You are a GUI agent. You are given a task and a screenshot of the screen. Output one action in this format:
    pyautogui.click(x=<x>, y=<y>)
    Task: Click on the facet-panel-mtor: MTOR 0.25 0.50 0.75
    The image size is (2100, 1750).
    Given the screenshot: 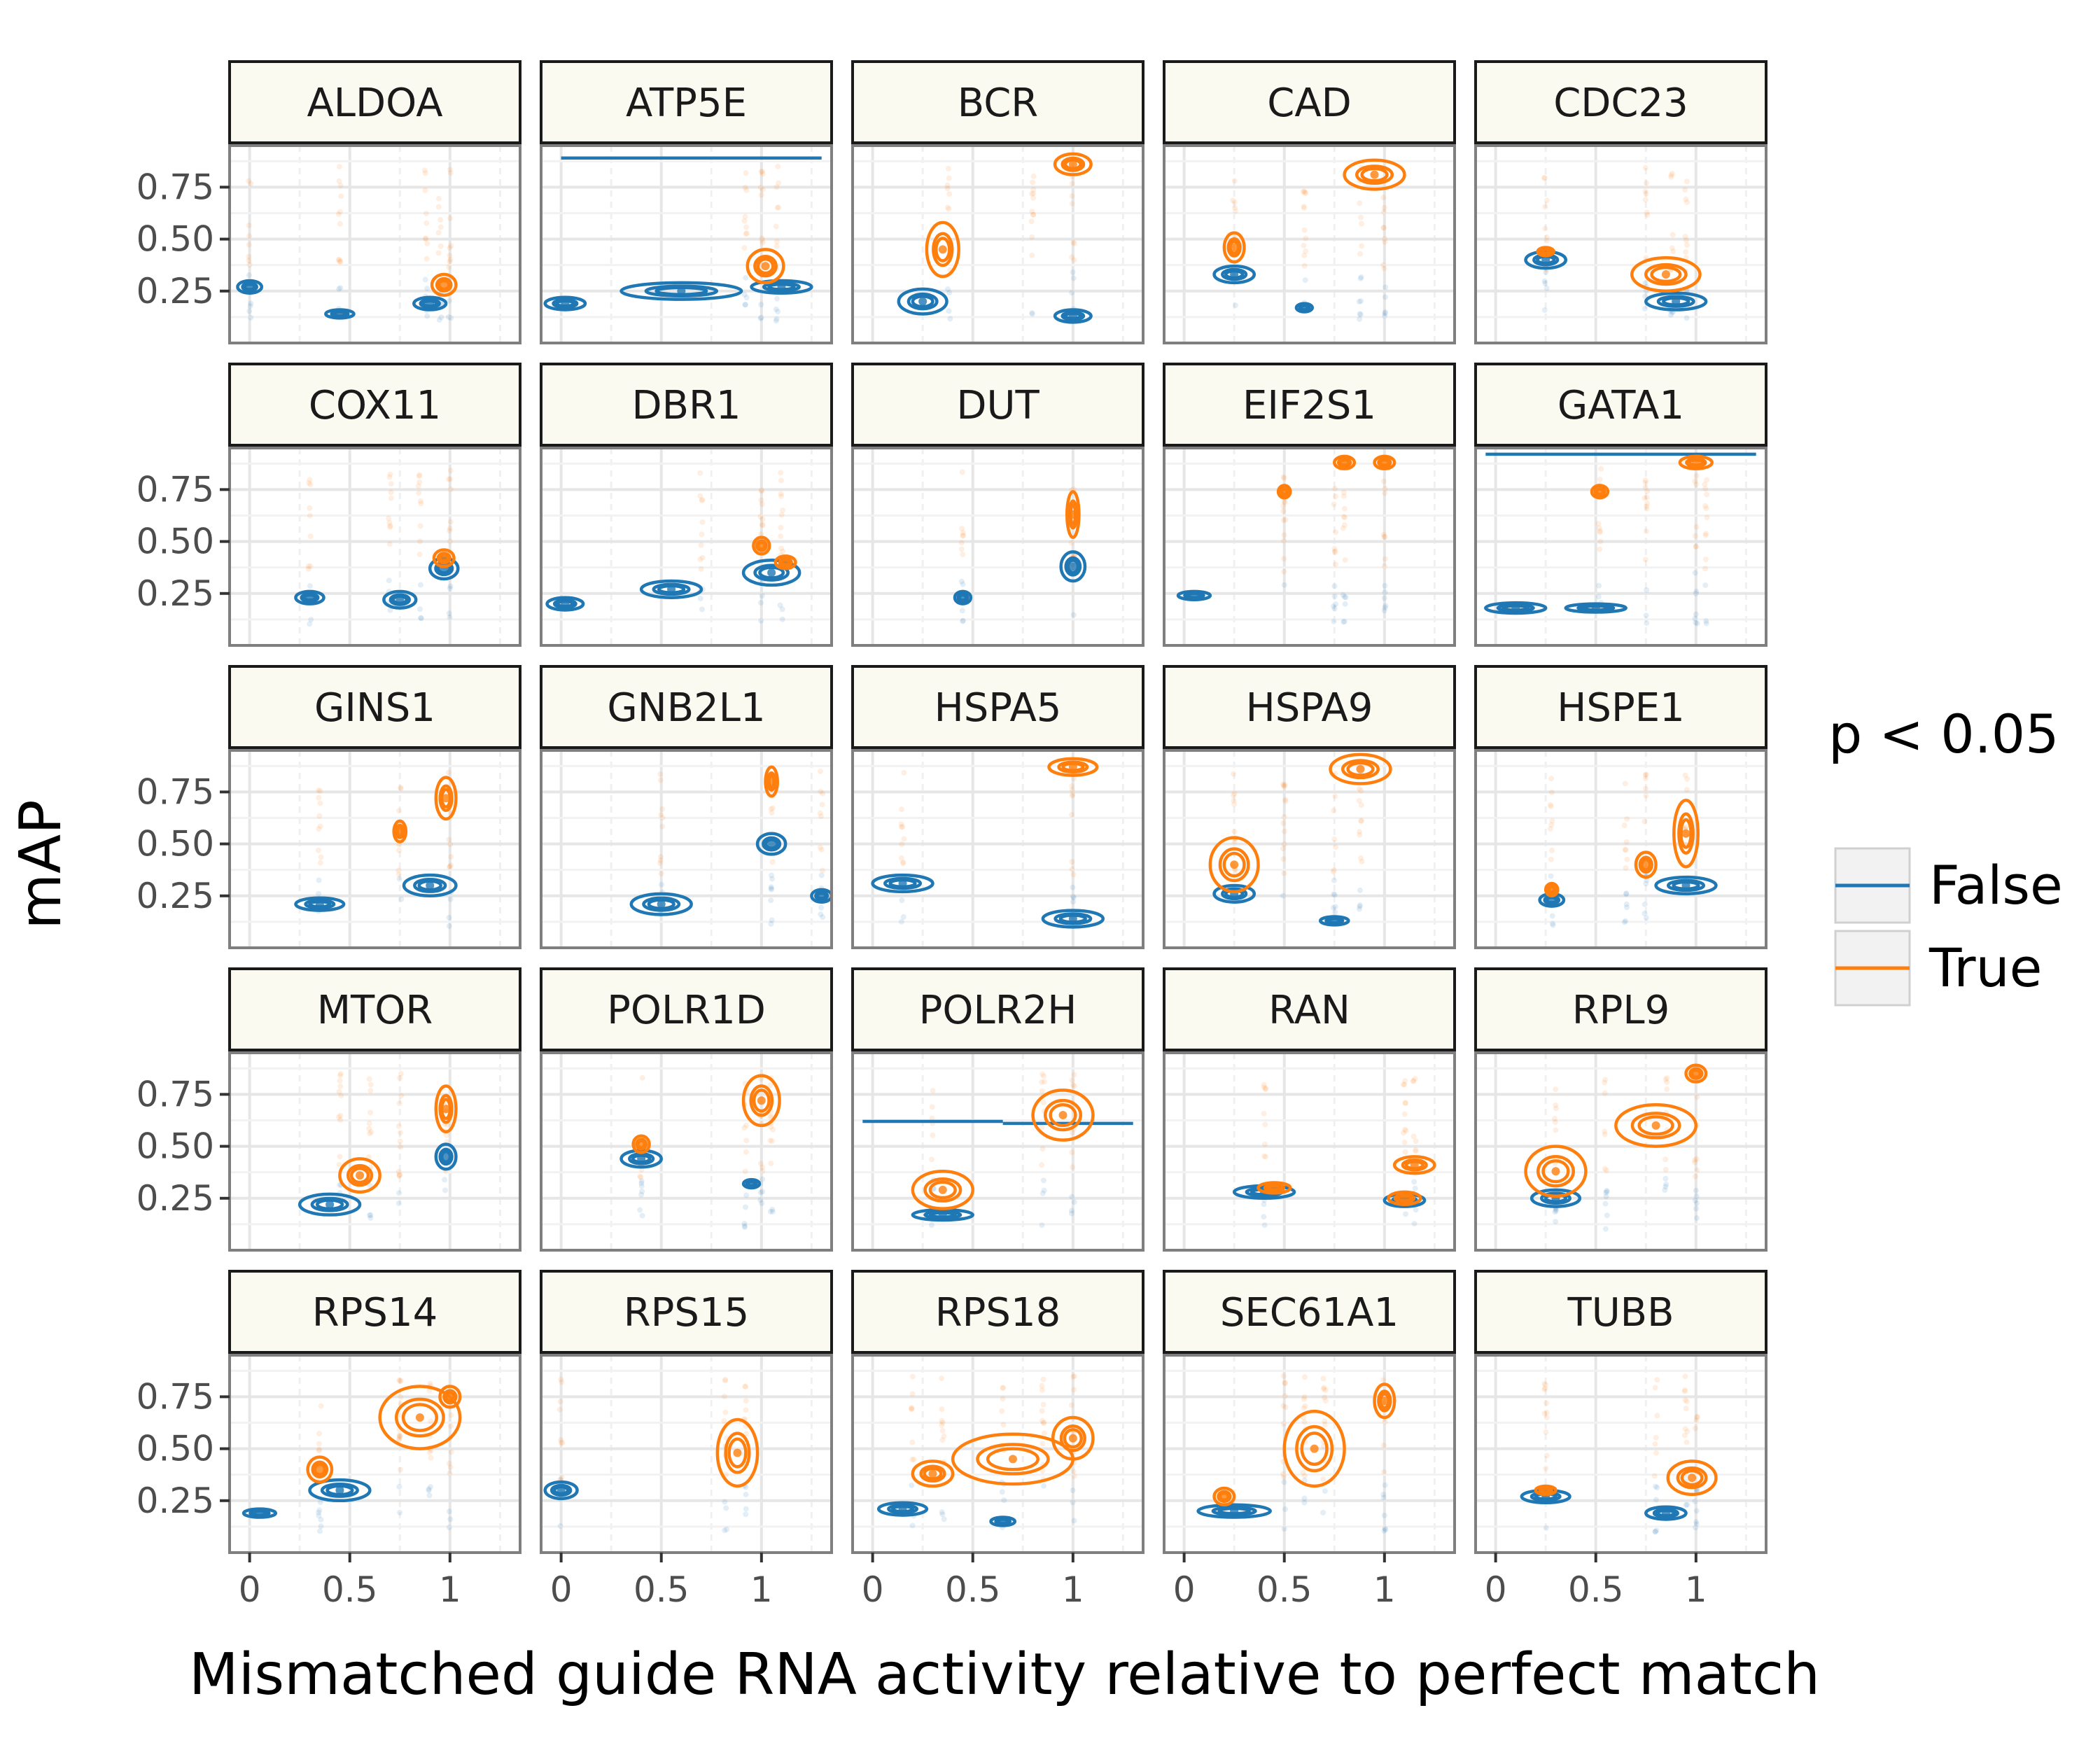 What is the action you would take?
    pyautogui.click(x=329, y=1109)
    